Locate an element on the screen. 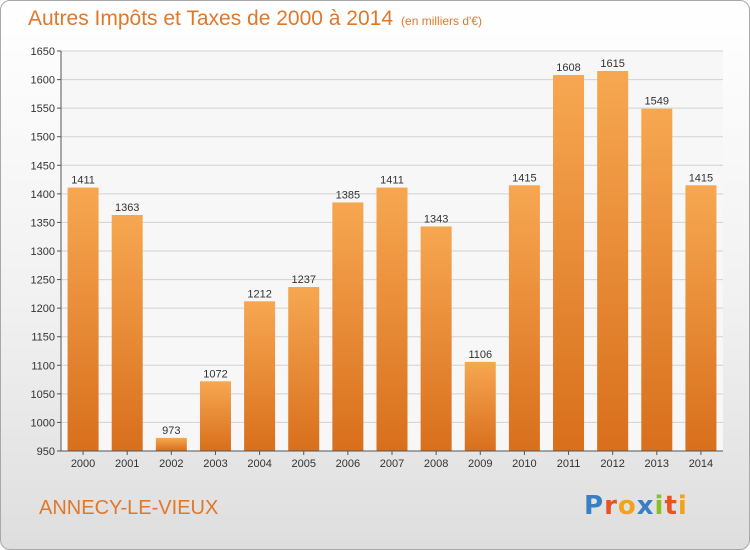 The image size is (750, 550). y-tick-label: 1650 is located at coordinates (43, 52).